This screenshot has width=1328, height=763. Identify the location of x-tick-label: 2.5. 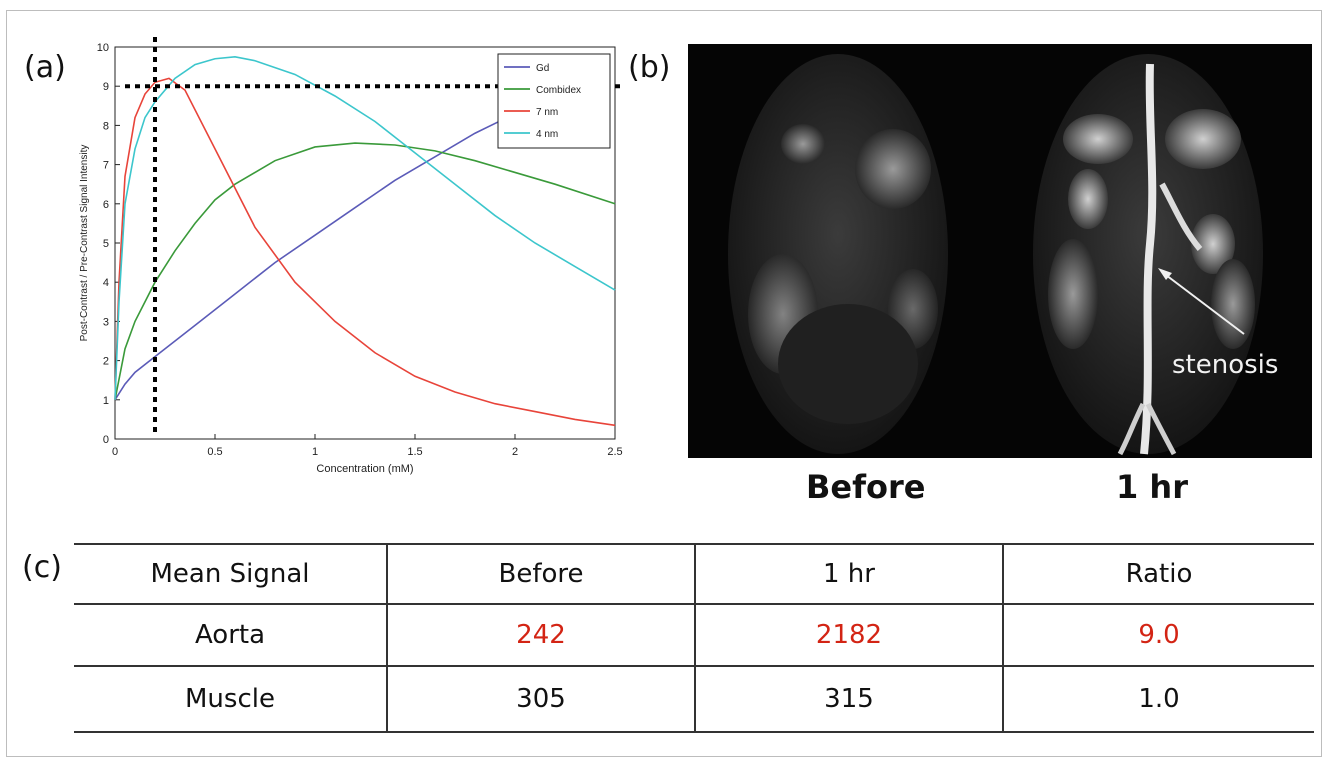
(614, 452).